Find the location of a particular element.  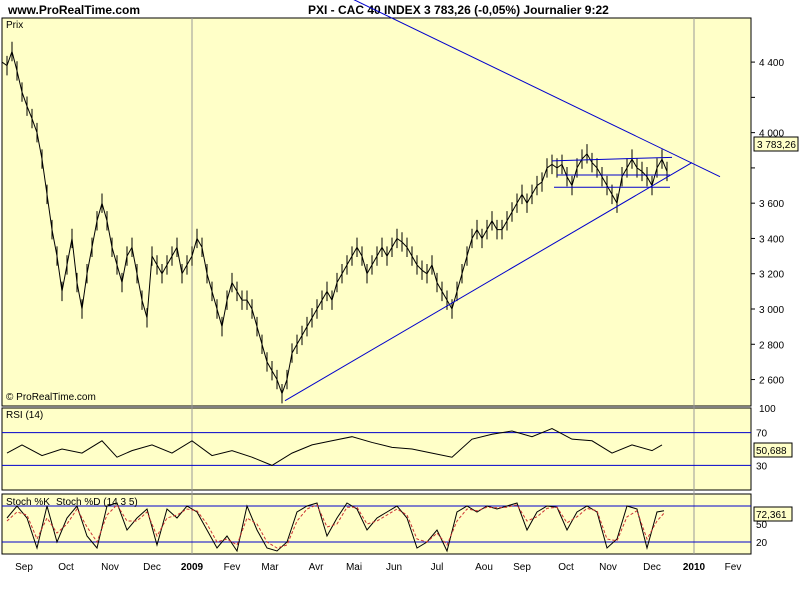

y-tick-label: 4 400 is located at coordinates (771, 63).